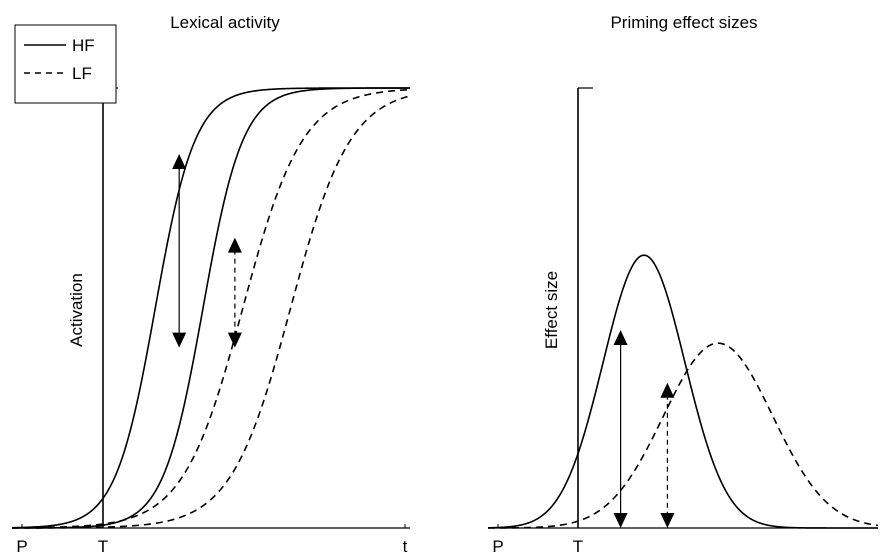 Image resolution: width=881 pixels, height=554 pixels. I want to click on chart-title: Priming effect sizes, so click(683, 22).